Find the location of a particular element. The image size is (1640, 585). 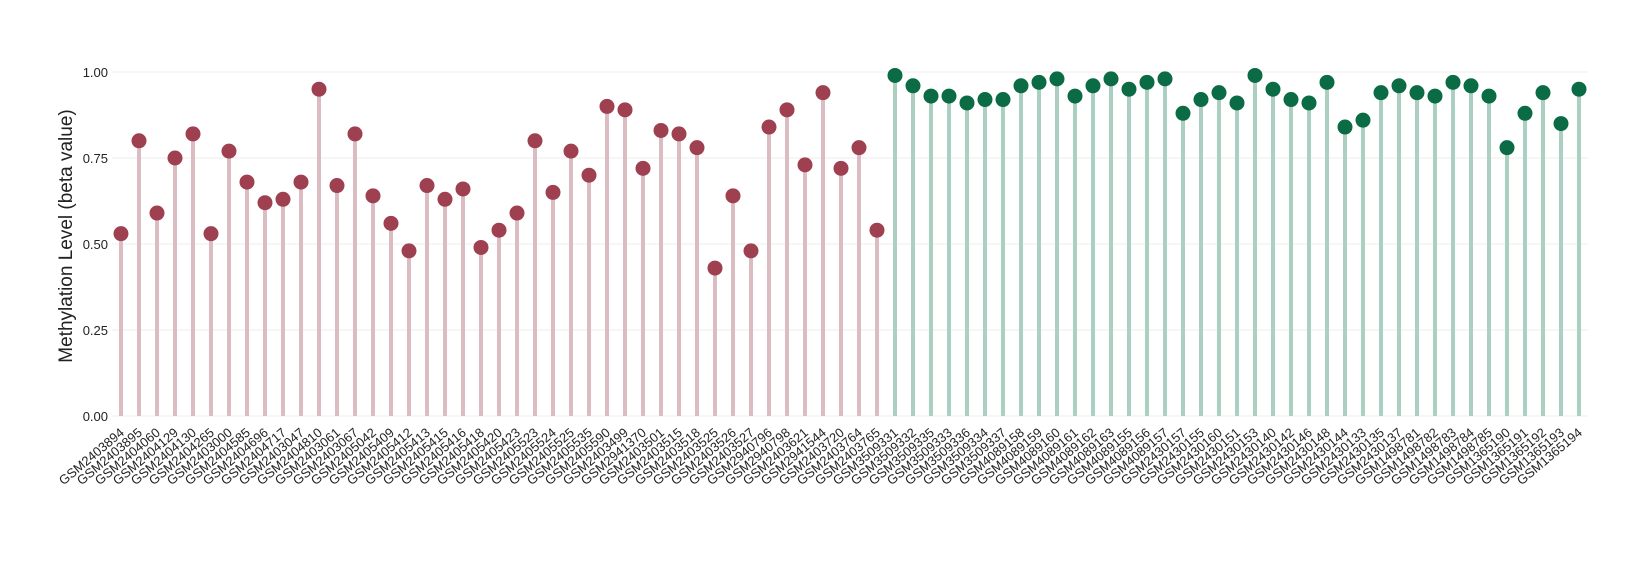

y-tick-label: 0.75 is located at coordinates (95, 158).